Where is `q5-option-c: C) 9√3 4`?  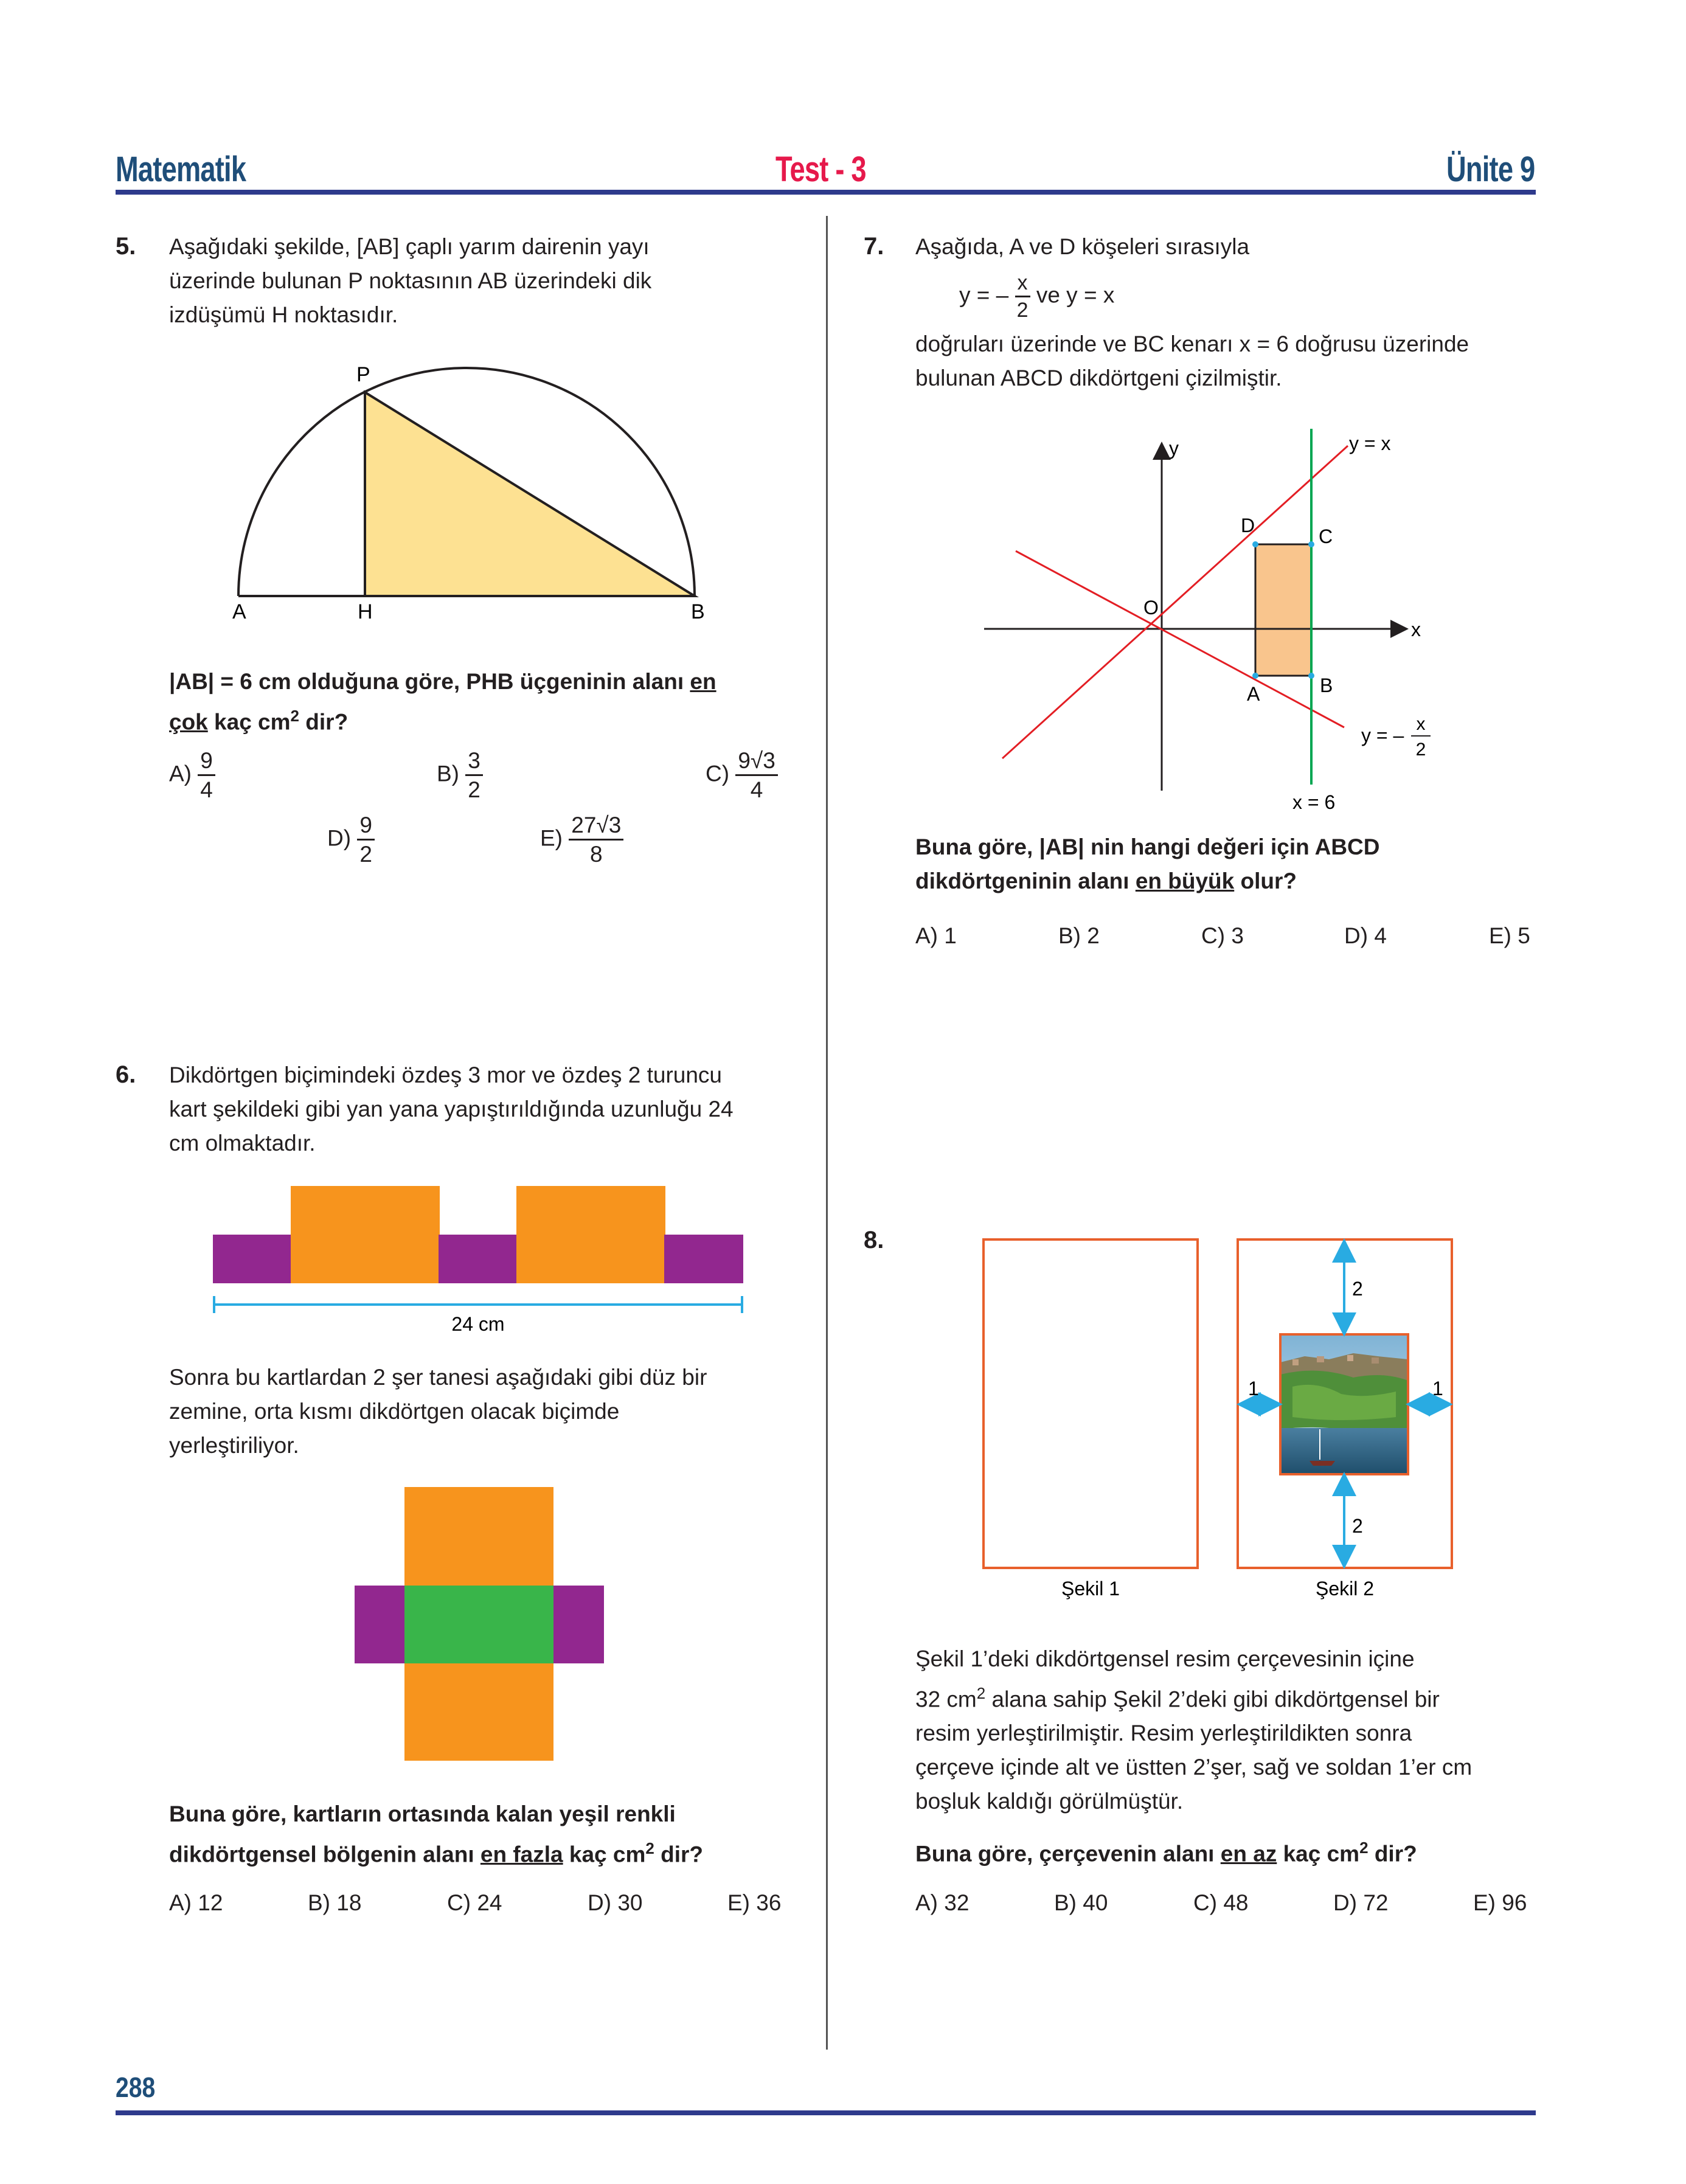 q5-option-c: C) 9√3 4 is located at coordinates (742, 775).